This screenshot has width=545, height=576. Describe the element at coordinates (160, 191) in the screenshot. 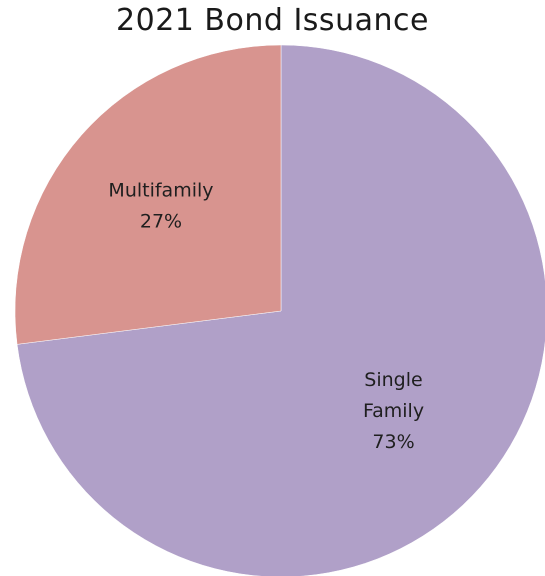

I see `pie-label-line: Multifamily` at that location.